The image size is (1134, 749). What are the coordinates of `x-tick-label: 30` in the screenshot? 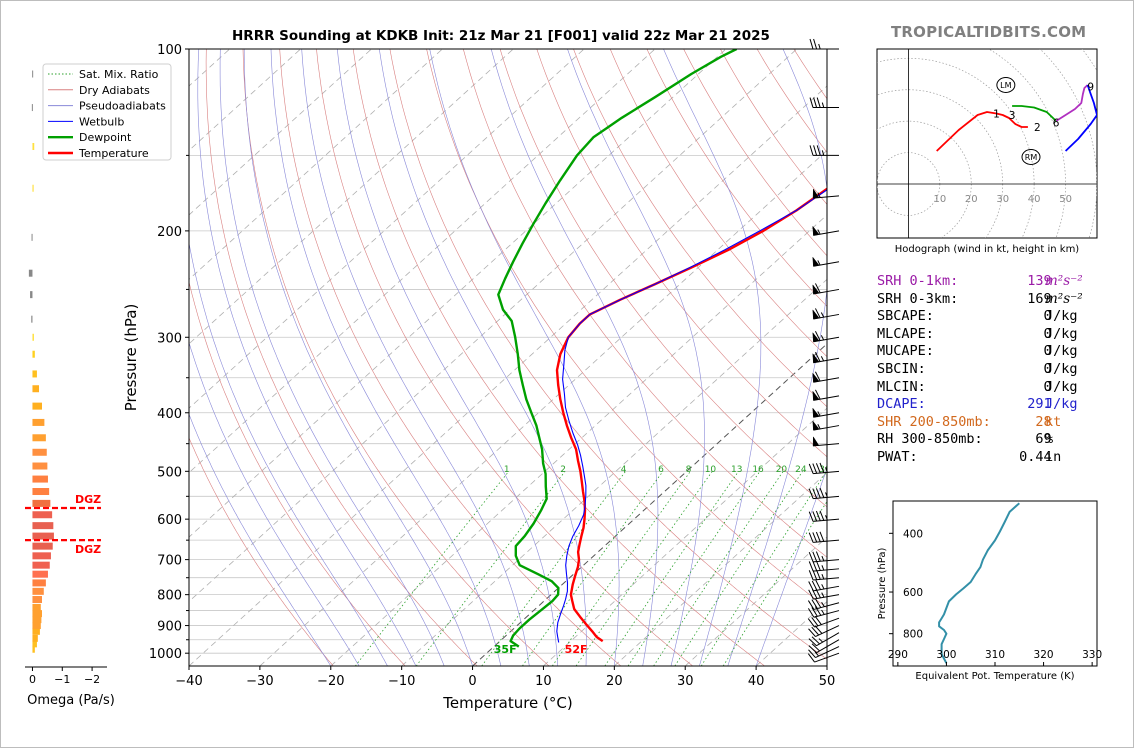 It's located at (685, 681).